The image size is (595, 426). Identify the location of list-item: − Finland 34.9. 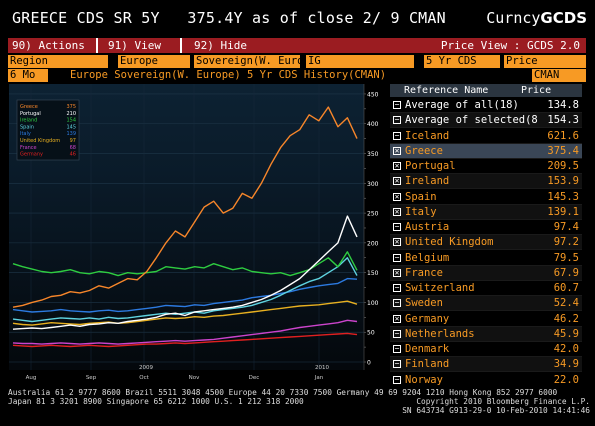
(486, 365).